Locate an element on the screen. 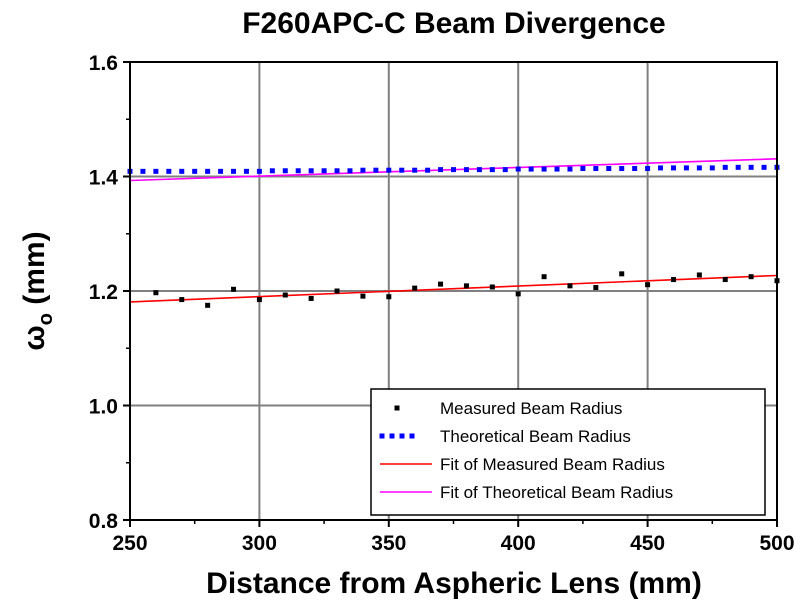  y-tick-label: 1.6 is located at coordinates (103, 63).